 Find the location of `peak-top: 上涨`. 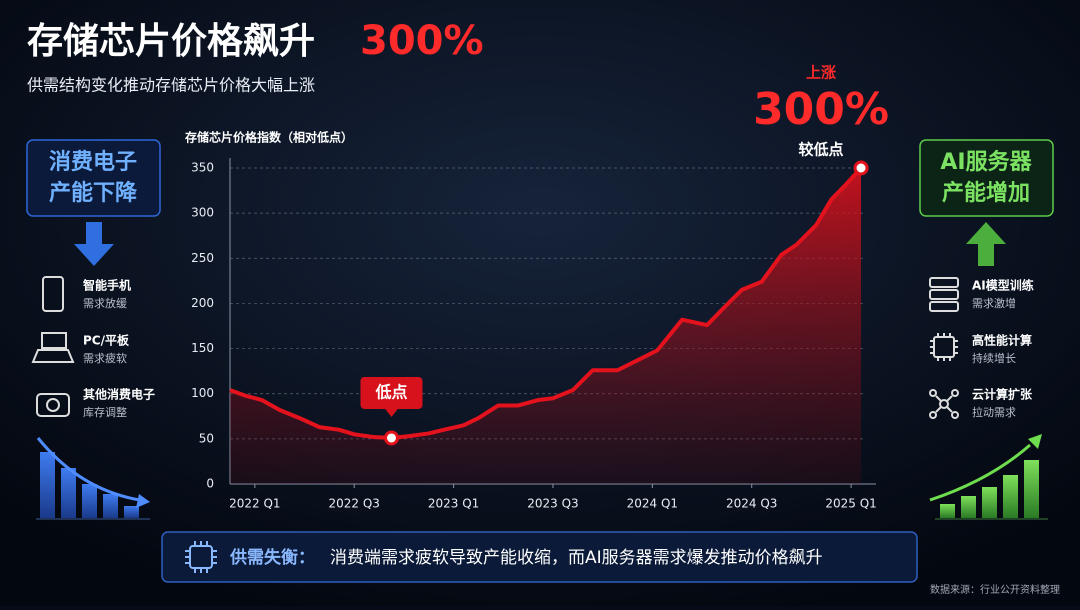

peak-top: 上涨 is located at coordinates (821, 73).